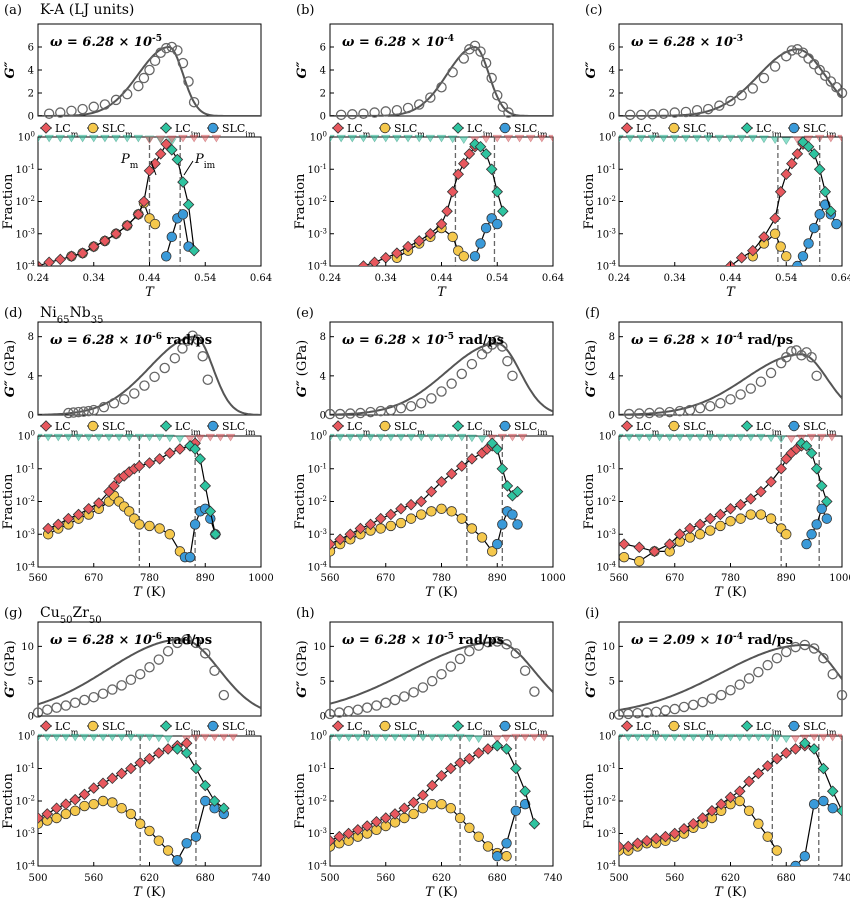 The image size is (850, 903). I want to click on g-ylabel: G″ (GPa), so click(10, 369).